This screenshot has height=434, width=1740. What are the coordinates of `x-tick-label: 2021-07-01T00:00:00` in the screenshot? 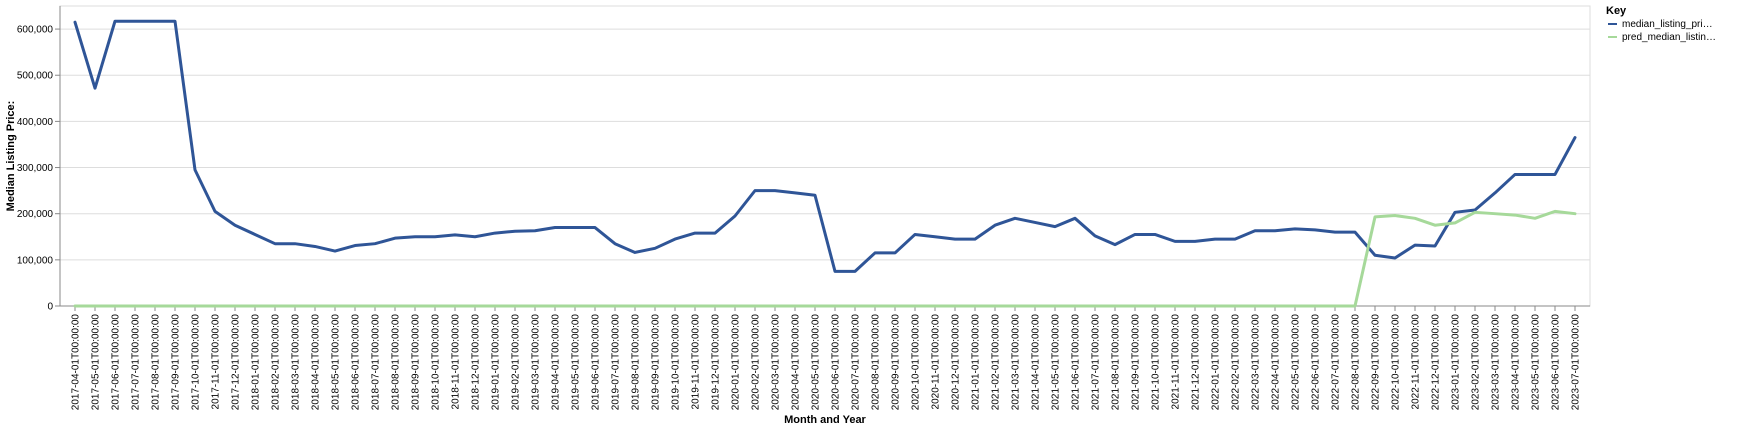 It's located at (1096, 362).